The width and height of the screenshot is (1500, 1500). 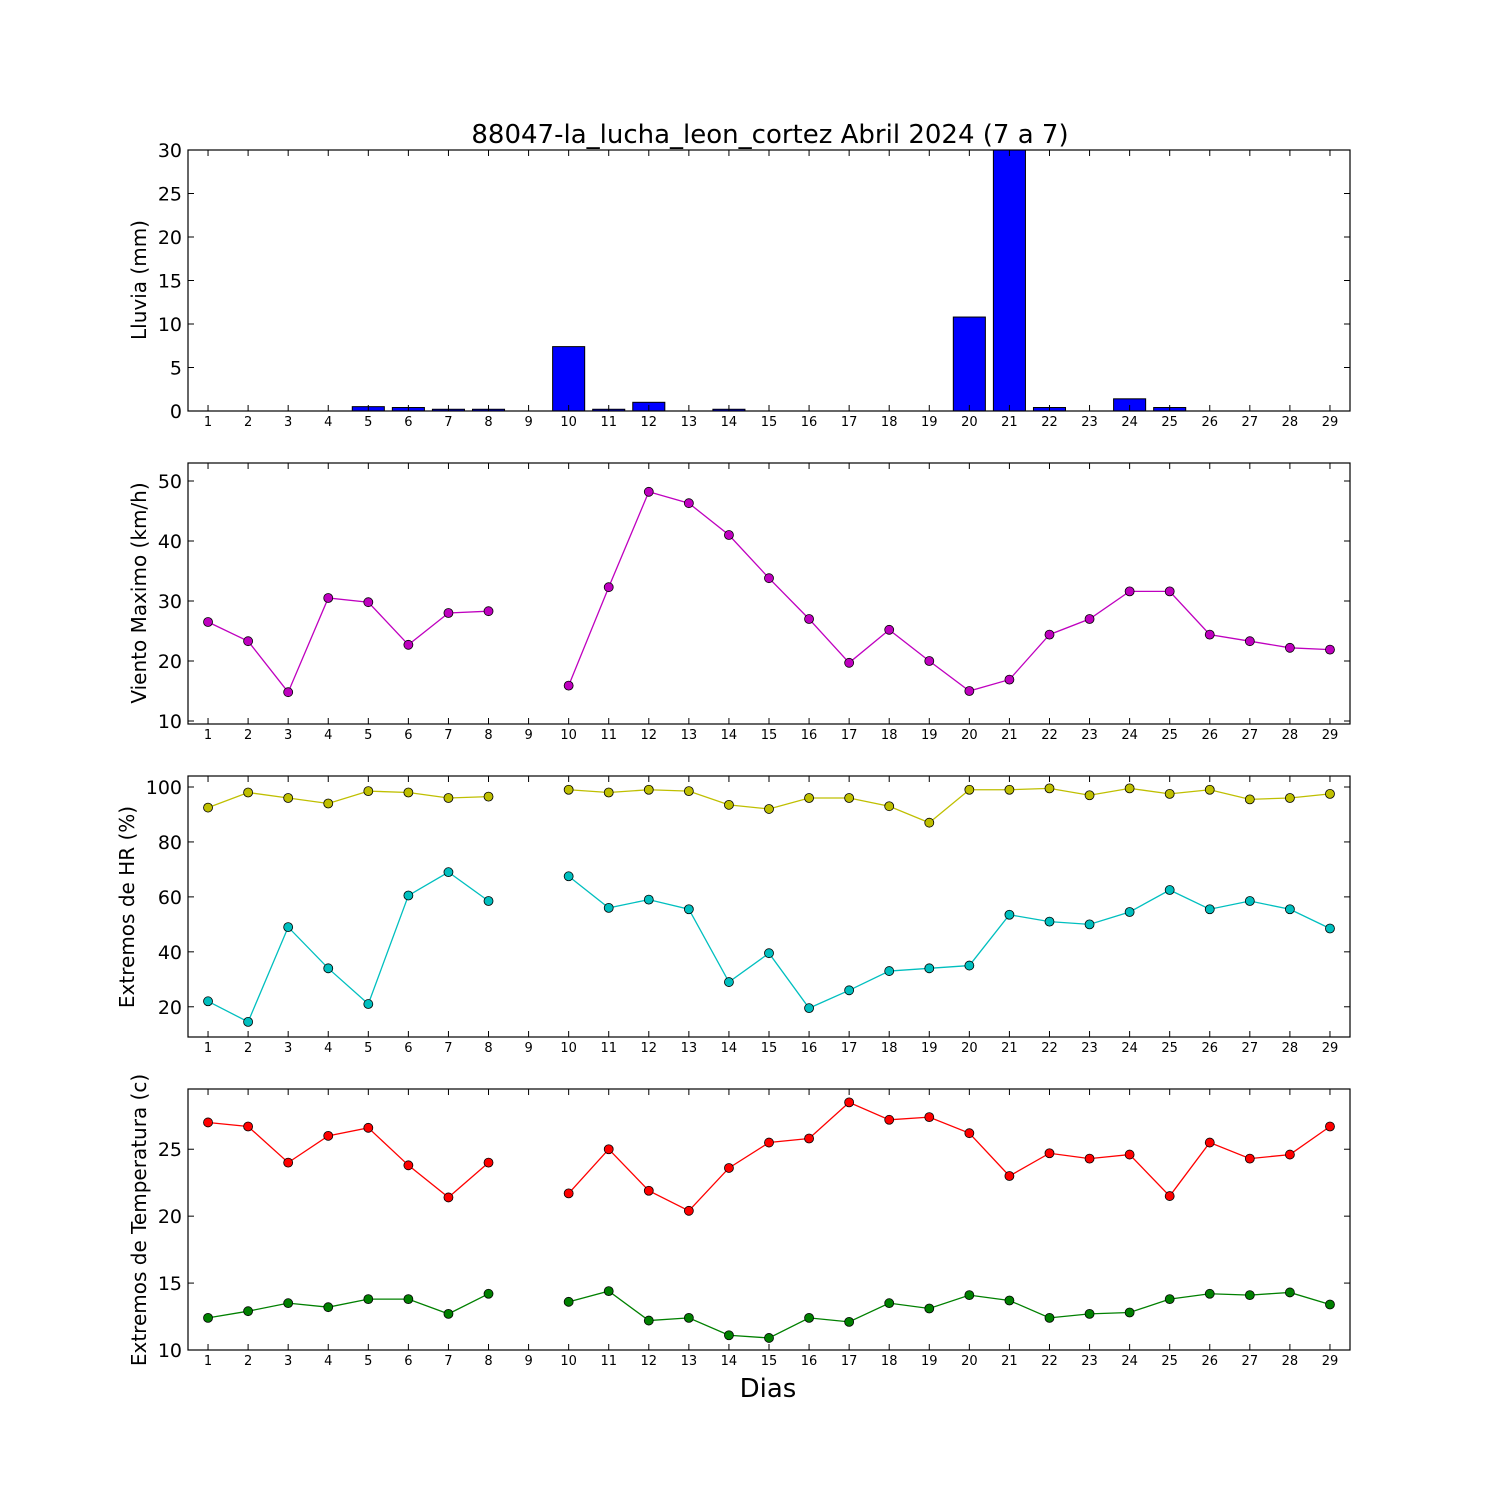 I want to click on x-tick-label: 27, so click(x=1250, y=1048).